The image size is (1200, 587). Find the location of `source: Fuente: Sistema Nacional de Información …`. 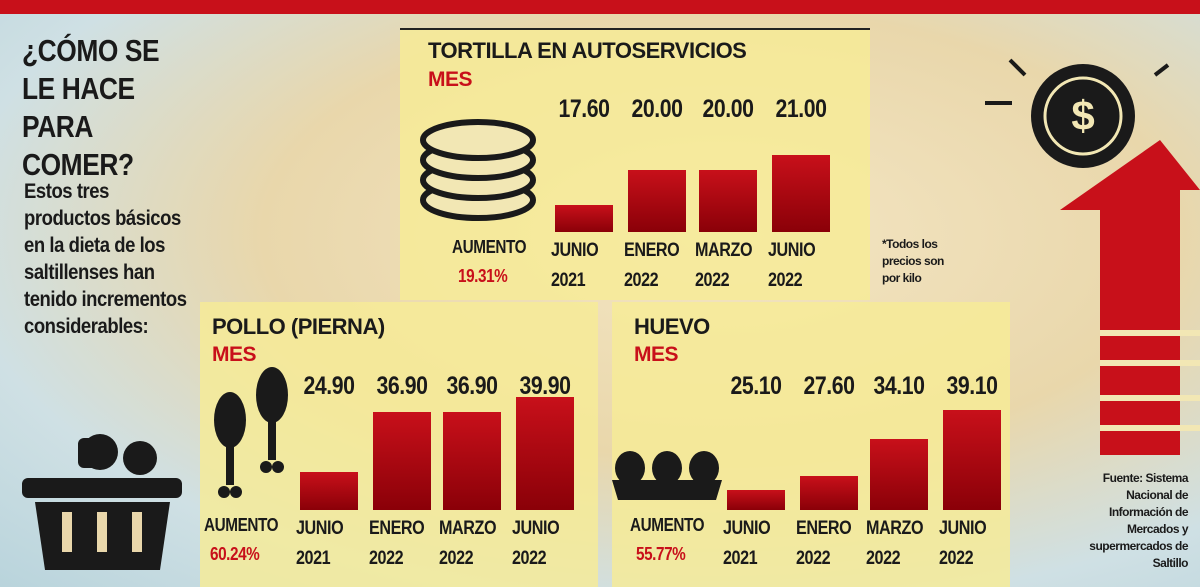

source: Fuente: Sistema Nacional de Información … is located at coordinates (1138, 520).